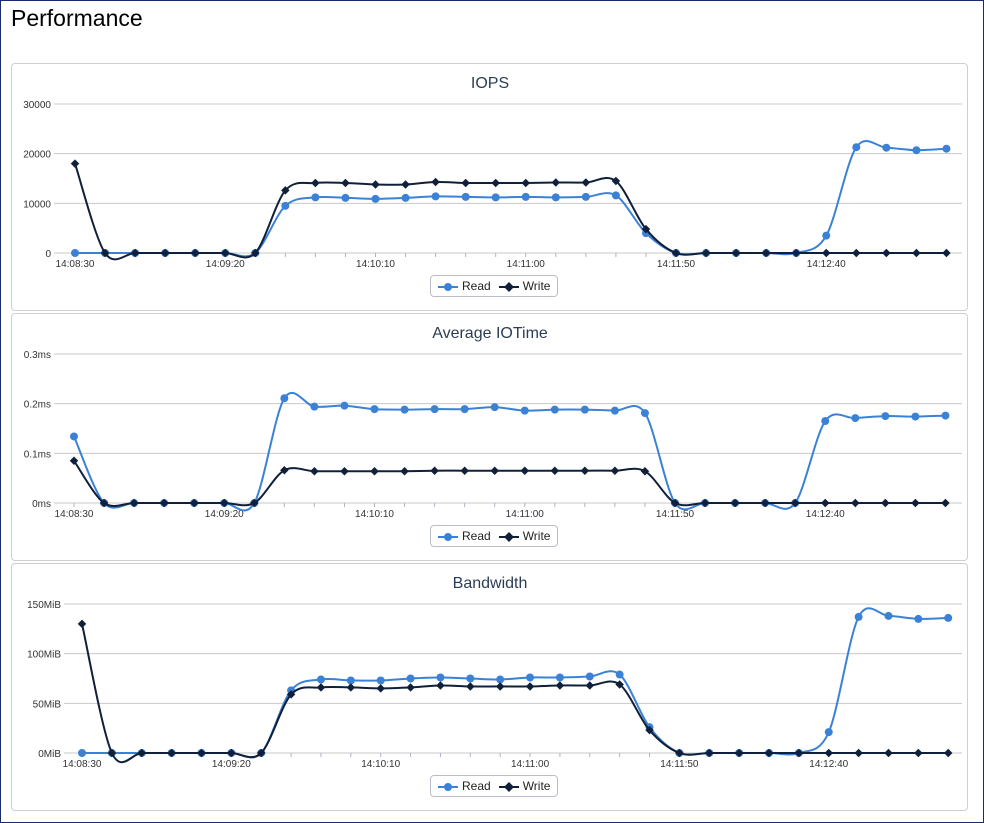  Describe the element at coordinates (509, 483) in the screenshot. I see `series-line-write` at that location.